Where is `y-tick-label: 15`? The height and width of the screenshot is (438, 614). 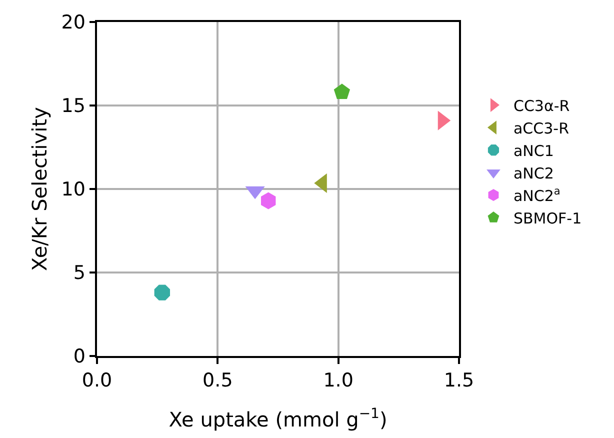 y-tick-label: 15 is located at coordinates (73, 106).